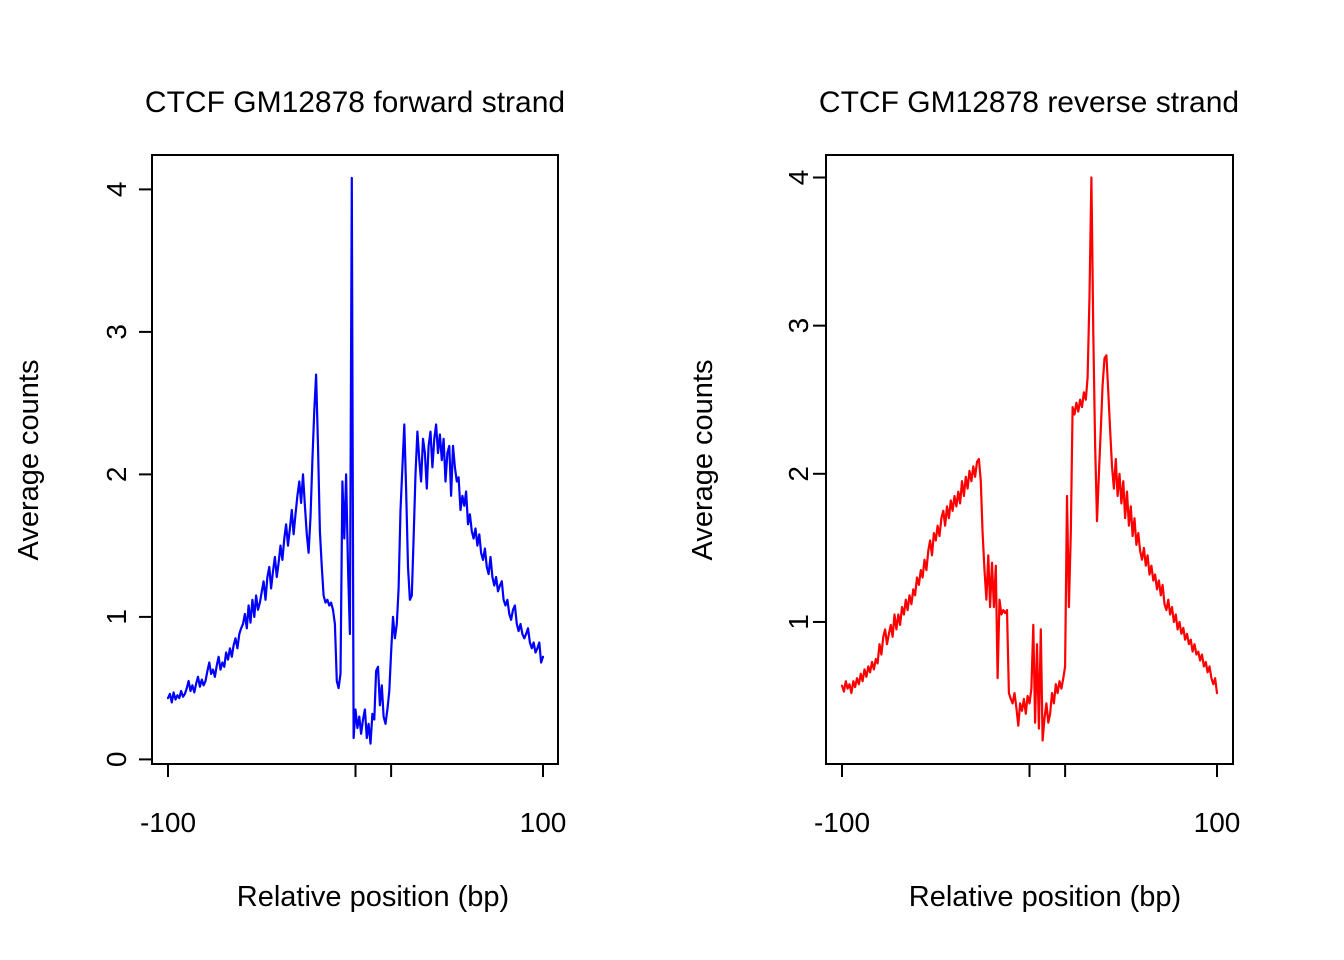 The width and height of the screenshot is (1344, 960). What do you see at coordinates (355, 102) in the screenshot?
I see `chart-title-forward: CTCF GM12878 forward strand` at bounding box center [355, 102].